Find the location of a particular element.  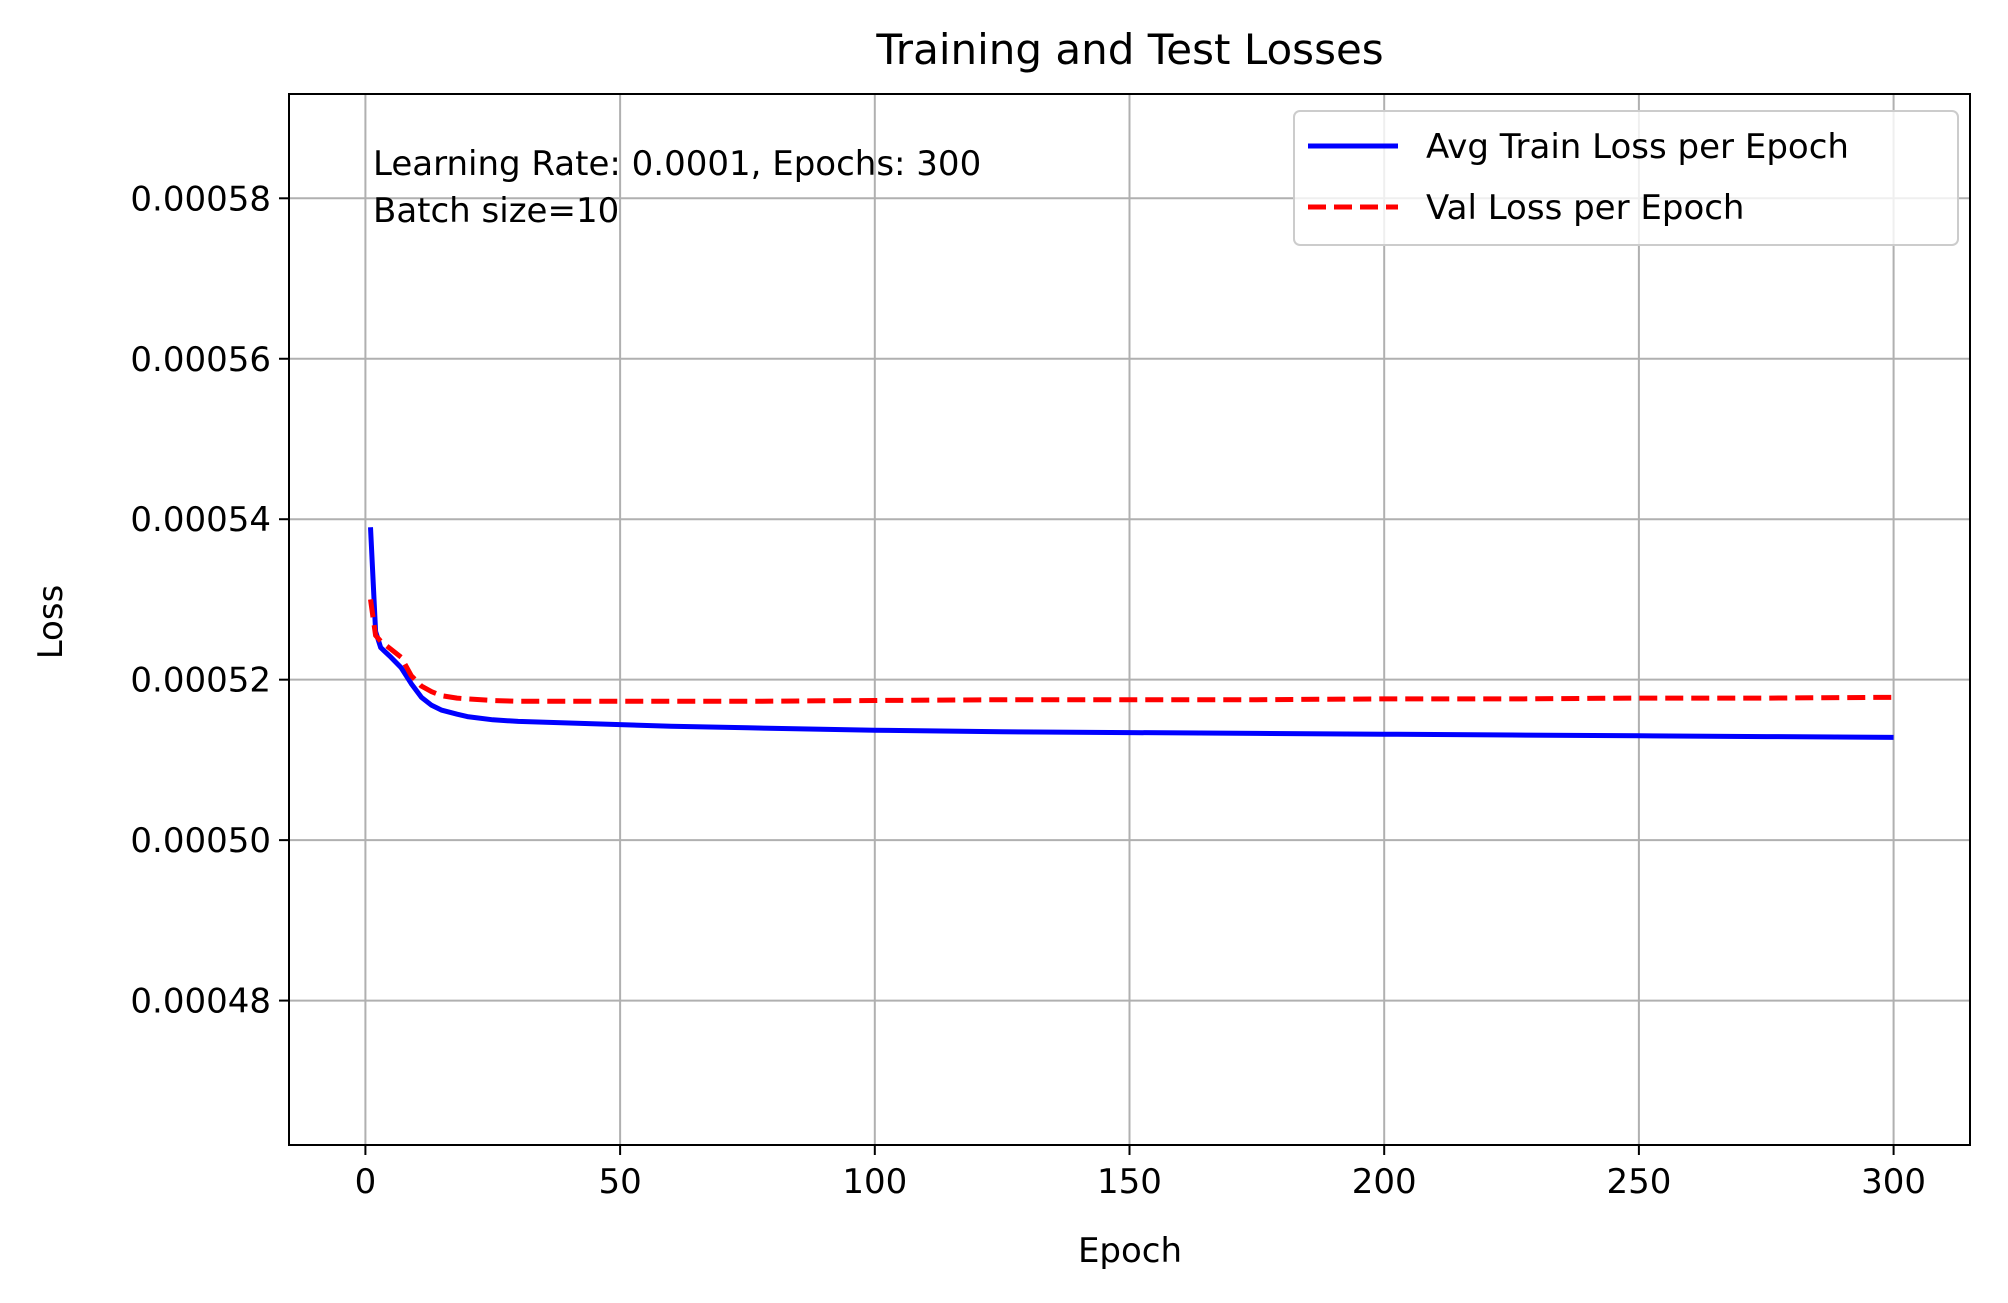

legend-label-train: Avg Train Loss per Epoch is located at coordinates (1637, 147).